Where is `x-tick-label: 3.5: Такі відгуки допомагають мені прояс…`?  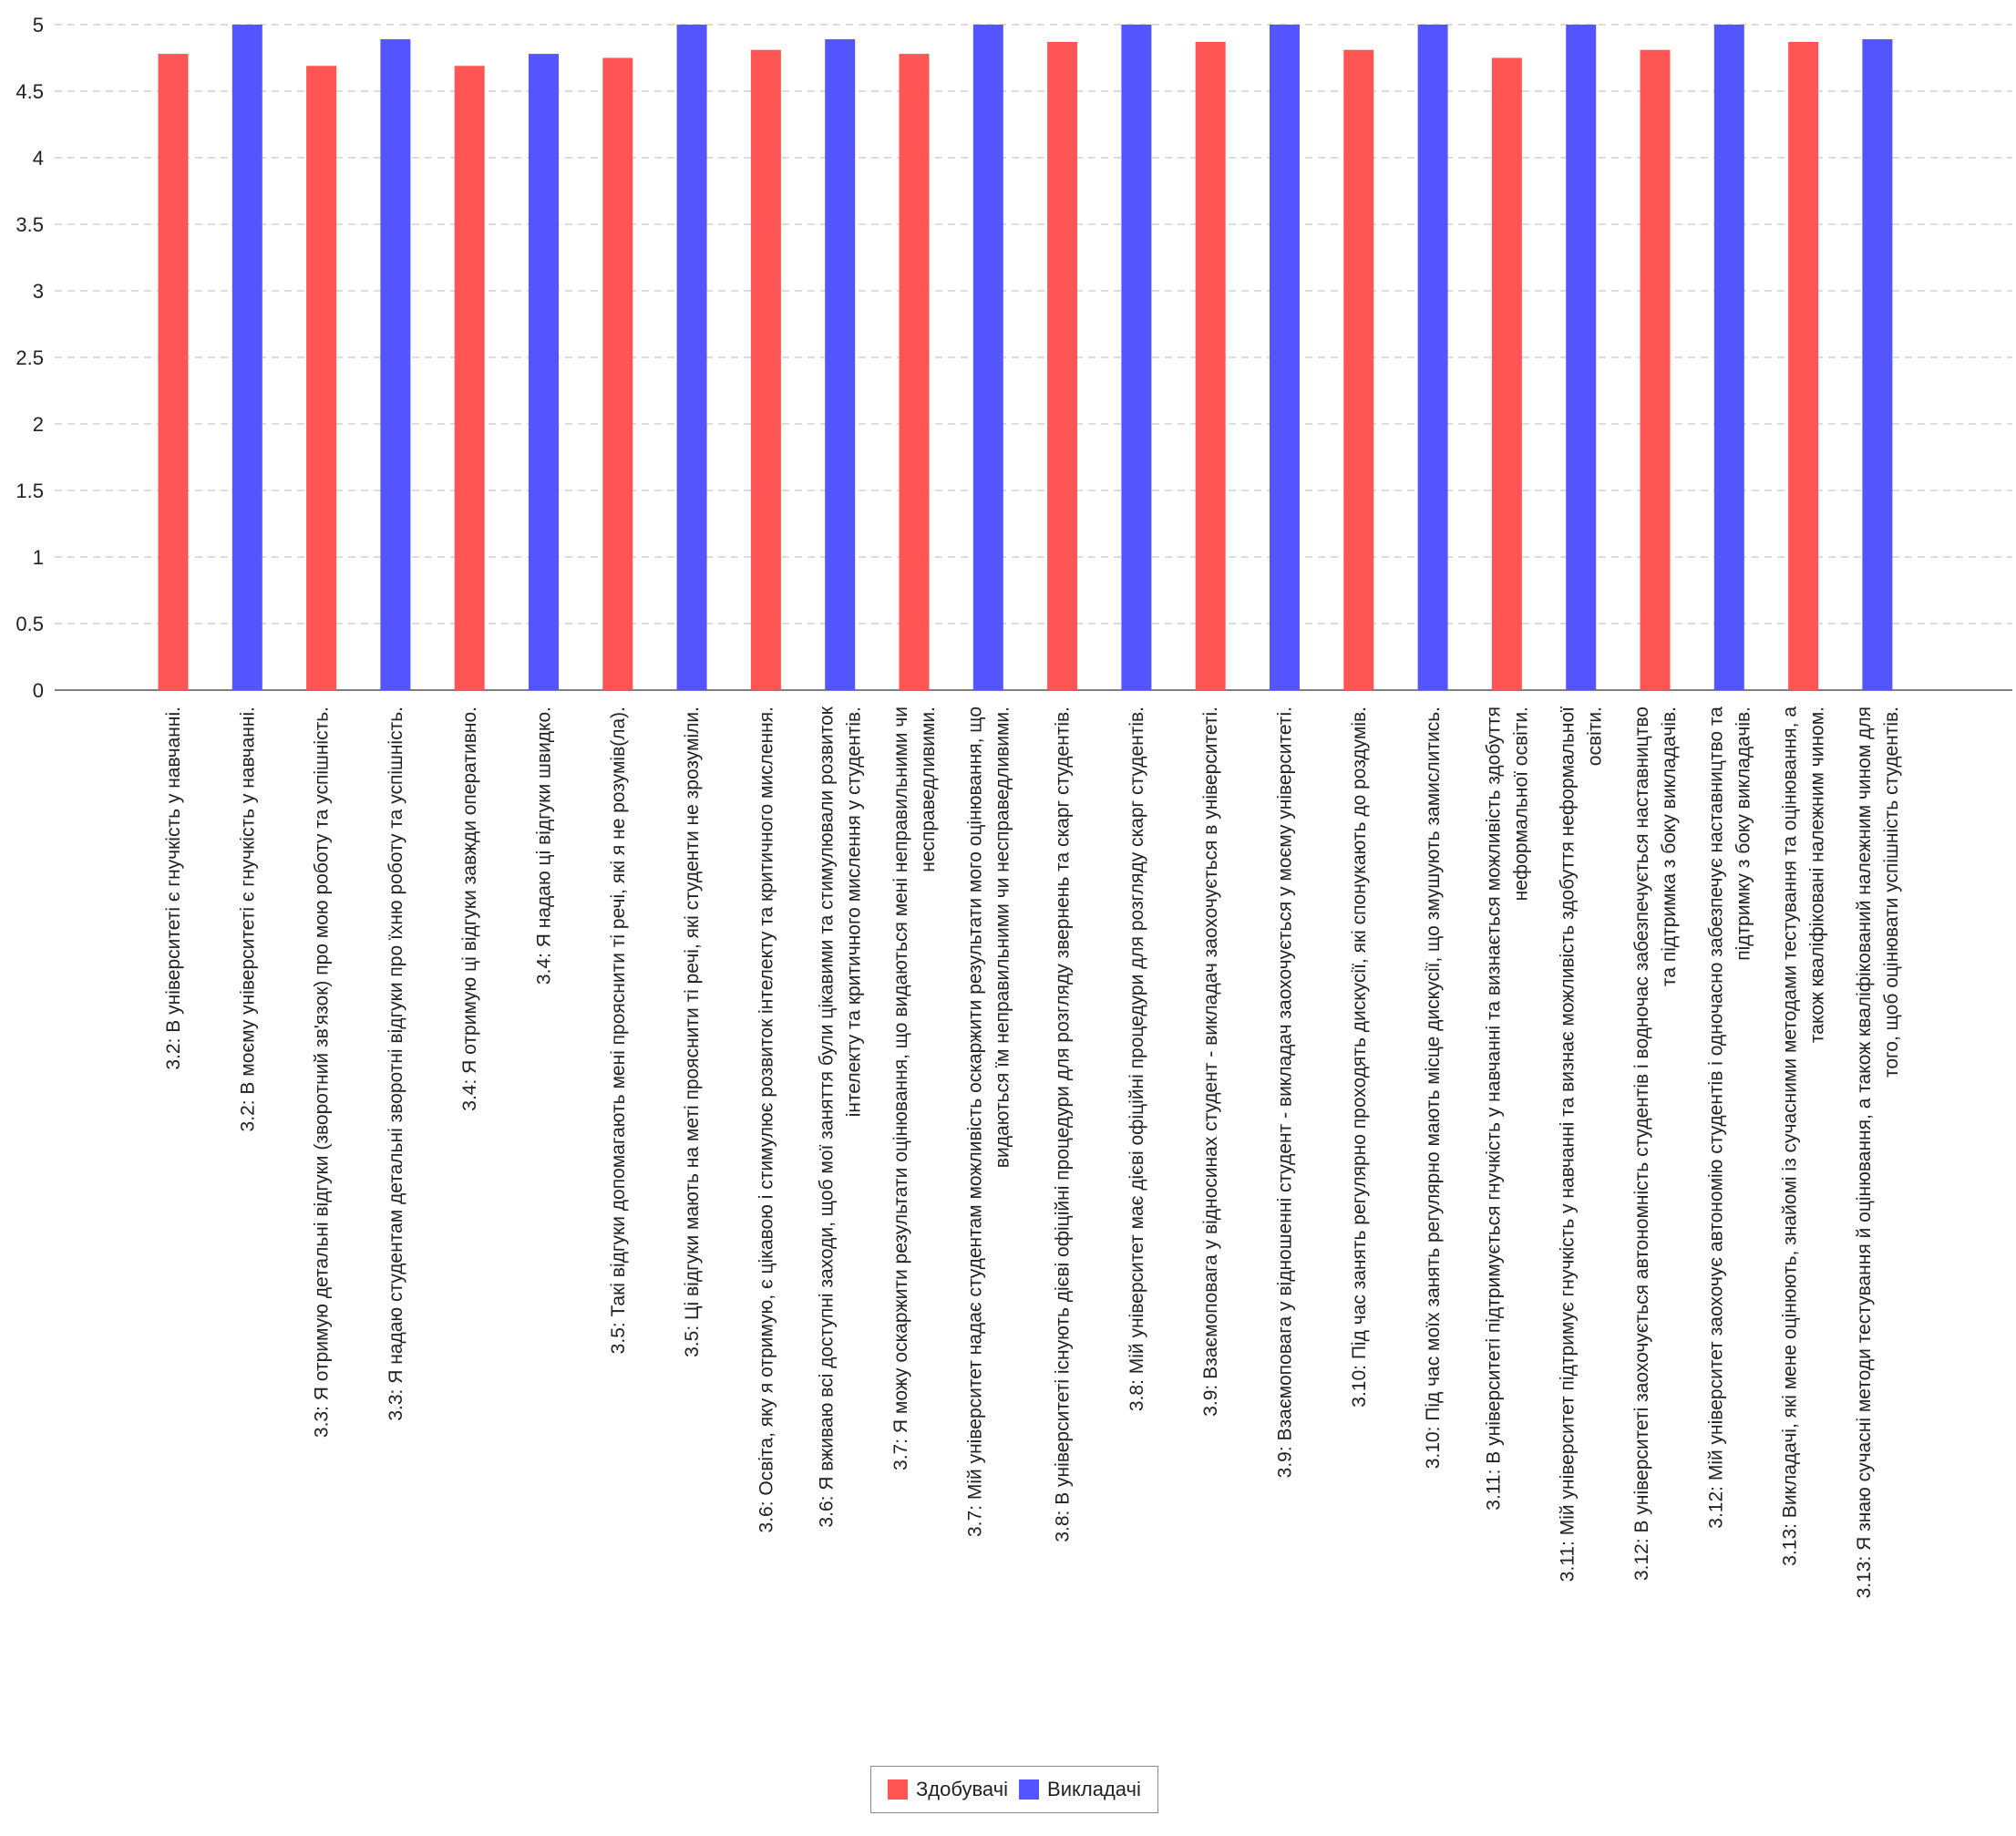 x-tick-label: 3.5: Такі відгуки допомагають мені прояс… is located at coordinates (618, 1030).